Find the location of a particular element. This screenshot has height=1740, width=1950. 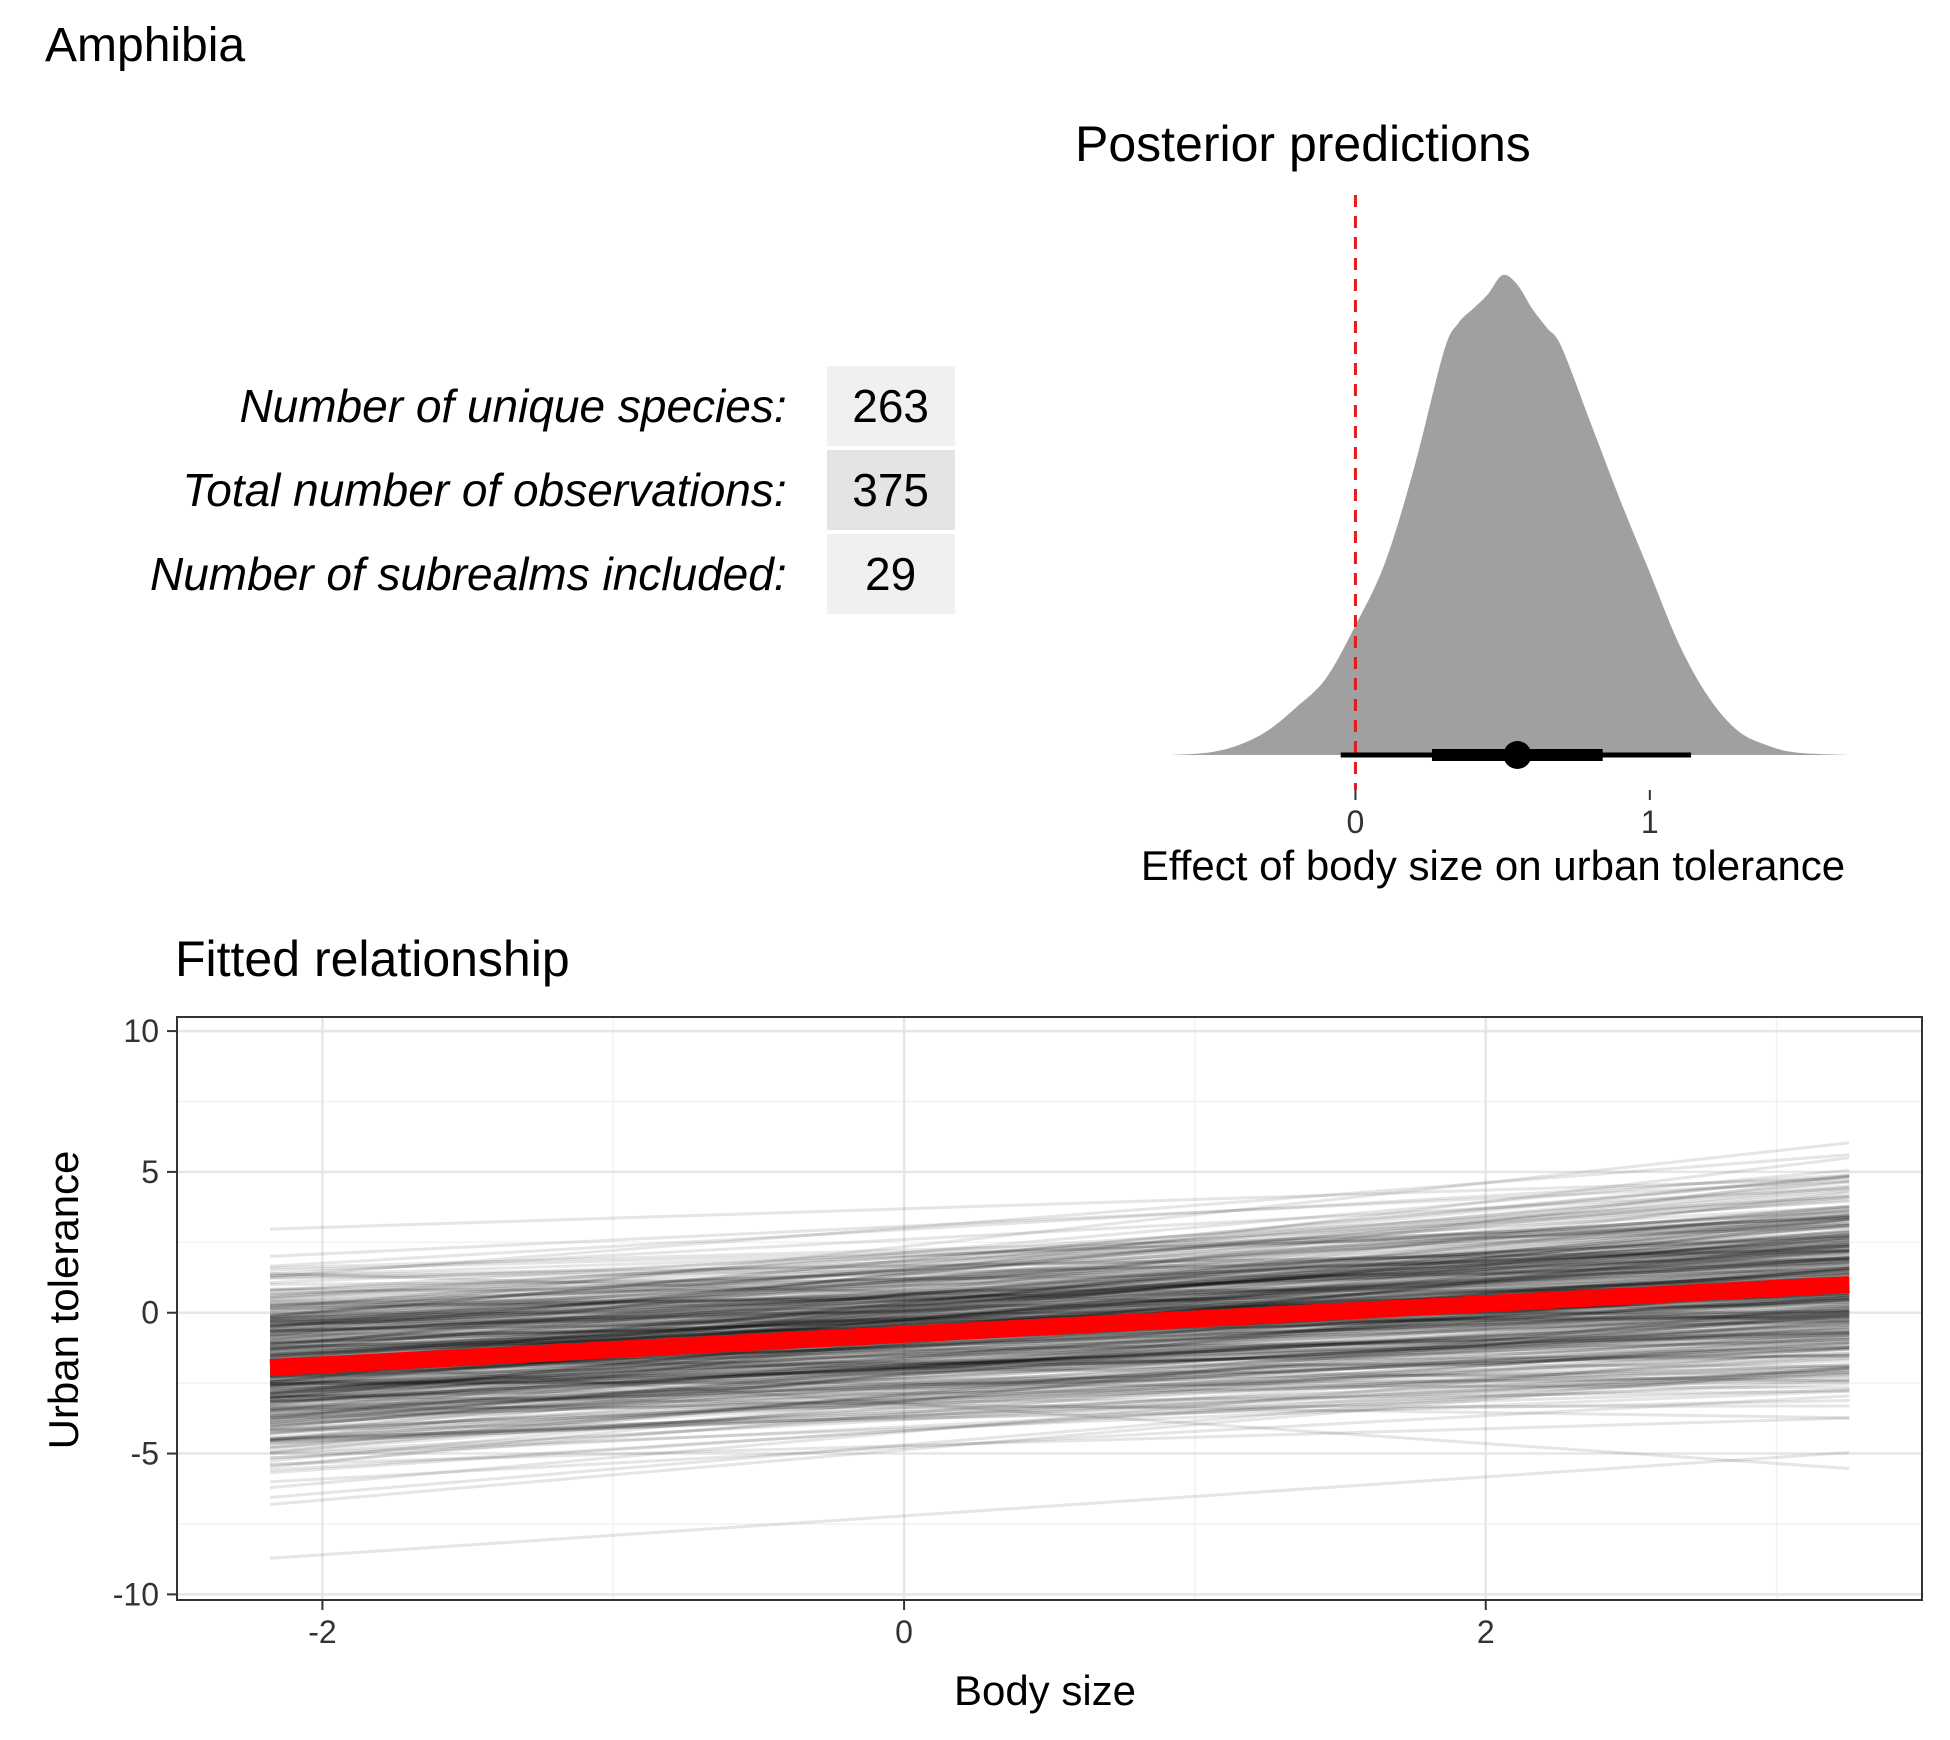

stat-row-species: Number of unique species: 263 is located at coordinates (552, 406).